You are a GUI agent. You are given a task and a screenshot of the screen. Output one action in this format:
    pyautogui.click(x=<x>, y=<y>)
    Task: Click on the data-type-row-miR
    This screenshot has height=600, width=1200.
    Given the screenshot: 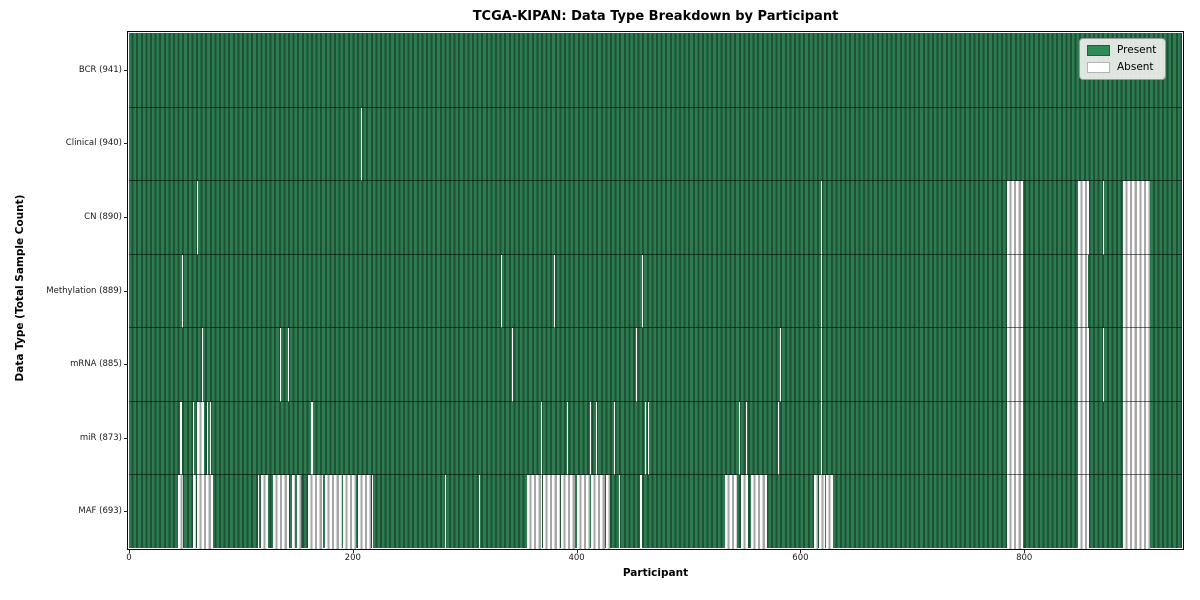 What is the action you would take?
    pyautogui.click(x=655, y=438)
    